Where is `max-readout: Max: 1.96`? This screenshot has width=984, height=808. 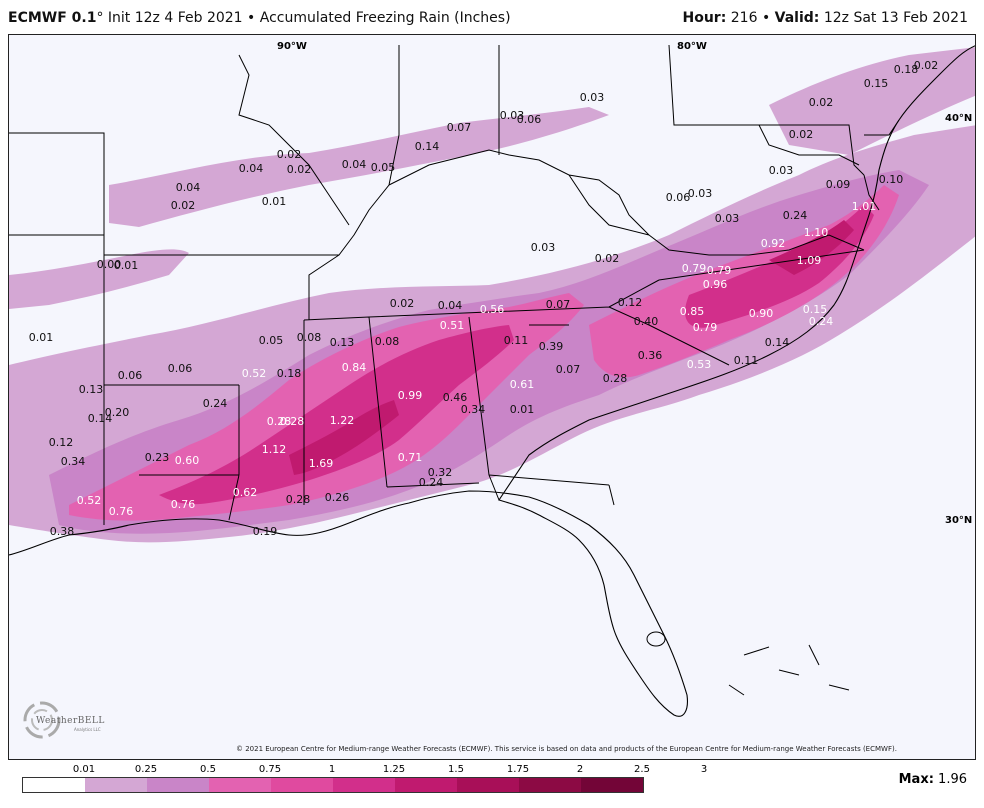
max-readout: Max: 1.96 is located at coordinates (933, 779).